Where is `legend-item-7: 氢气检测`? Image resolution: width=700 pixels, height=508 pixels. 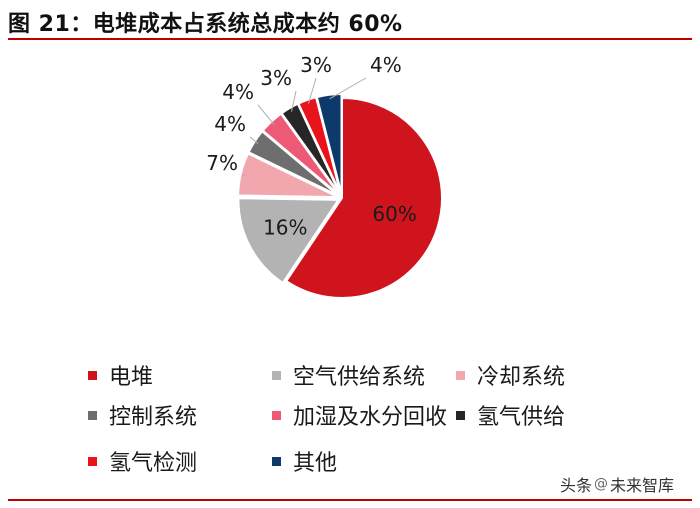
legend-item-7: 氢气检测 is located at coordinates (142, 461).